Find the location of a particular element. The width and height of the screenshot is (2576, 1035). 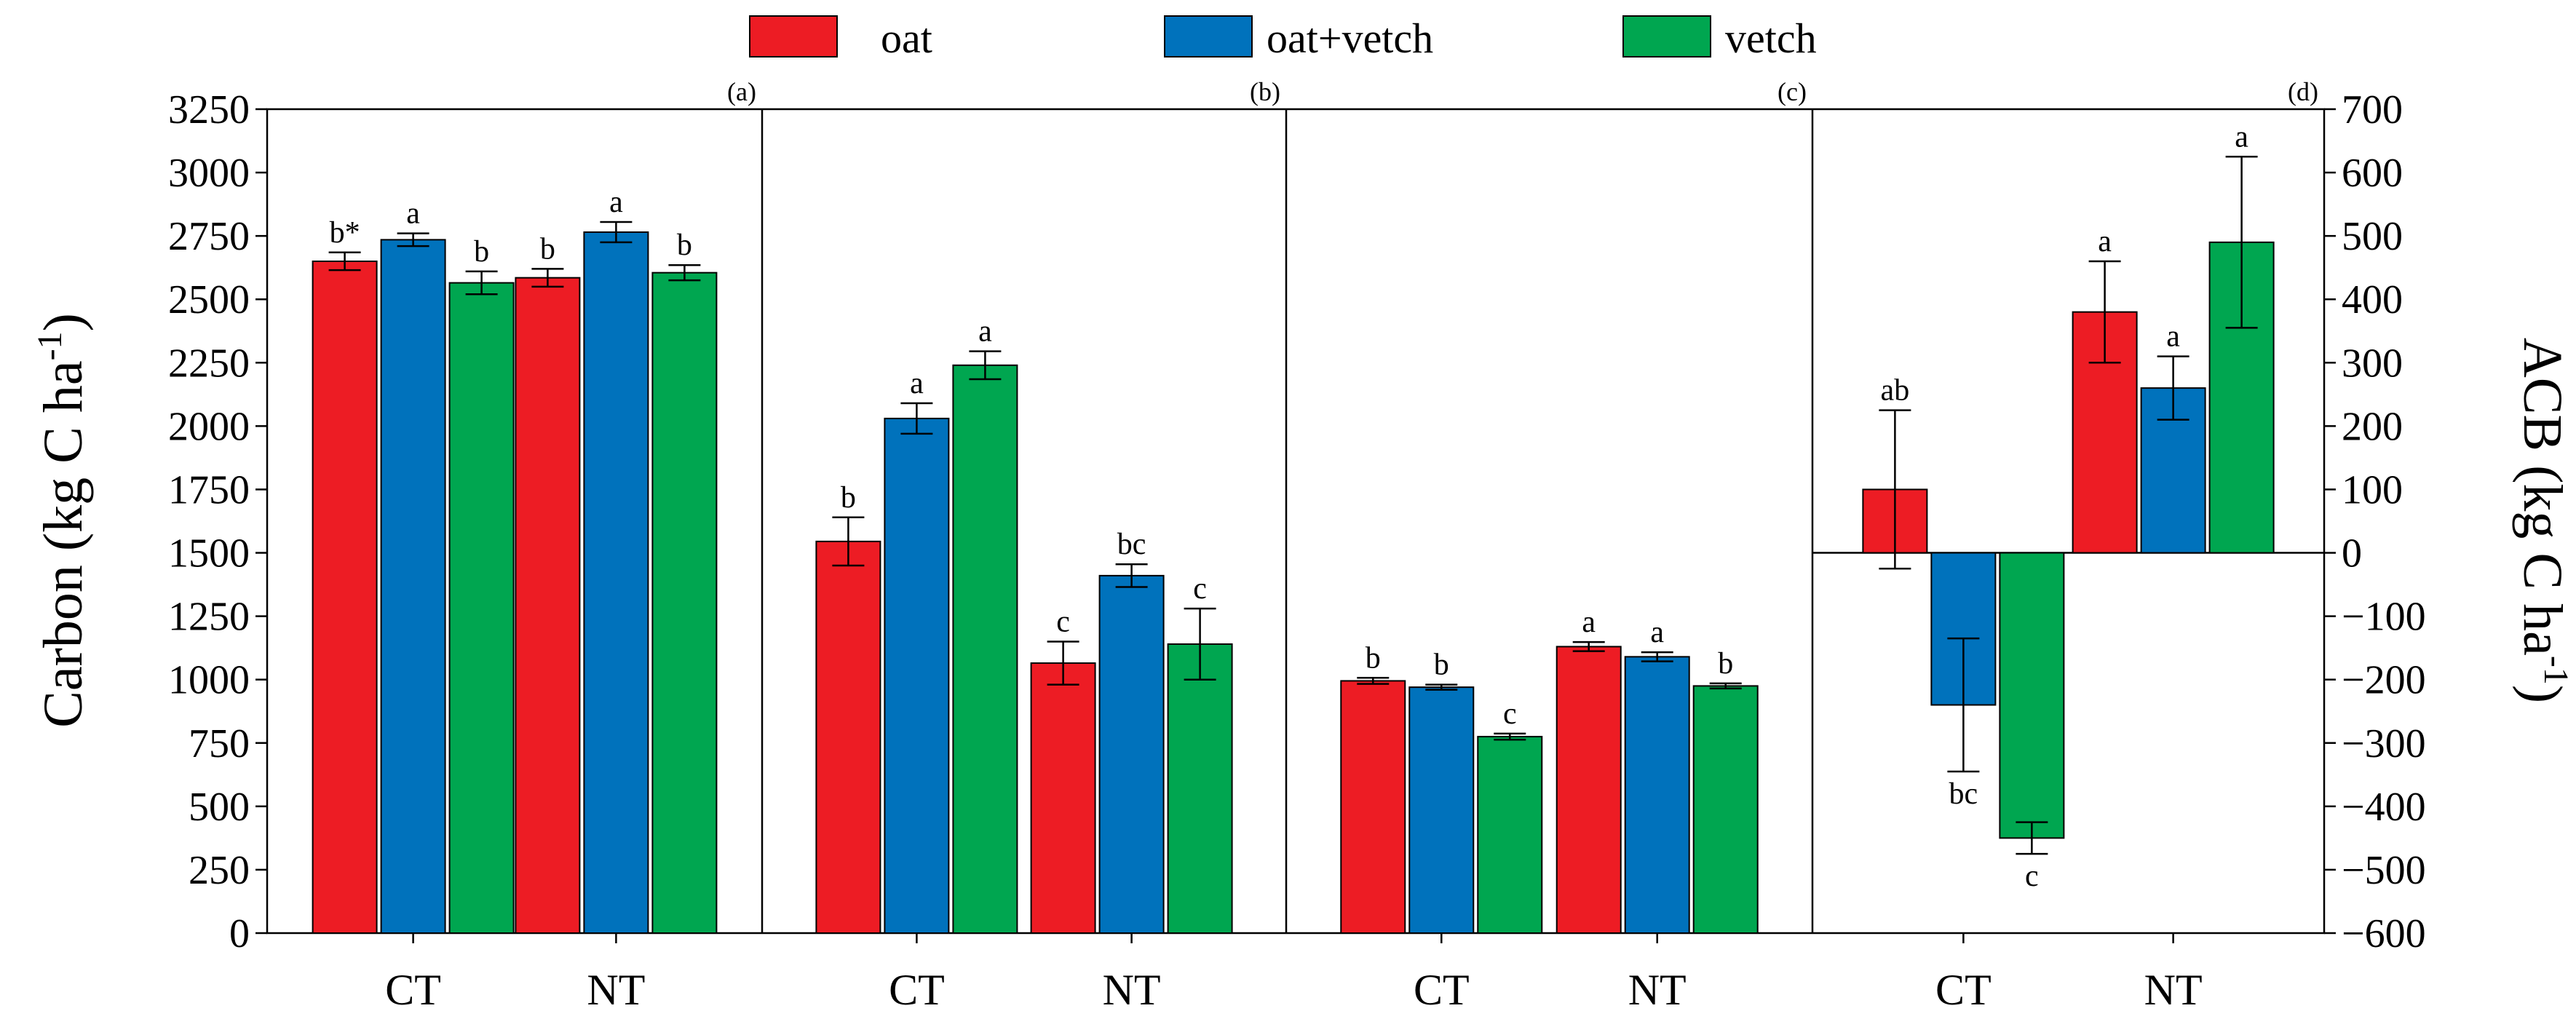

significance-letter: b* is located at coordinates (345, 233).